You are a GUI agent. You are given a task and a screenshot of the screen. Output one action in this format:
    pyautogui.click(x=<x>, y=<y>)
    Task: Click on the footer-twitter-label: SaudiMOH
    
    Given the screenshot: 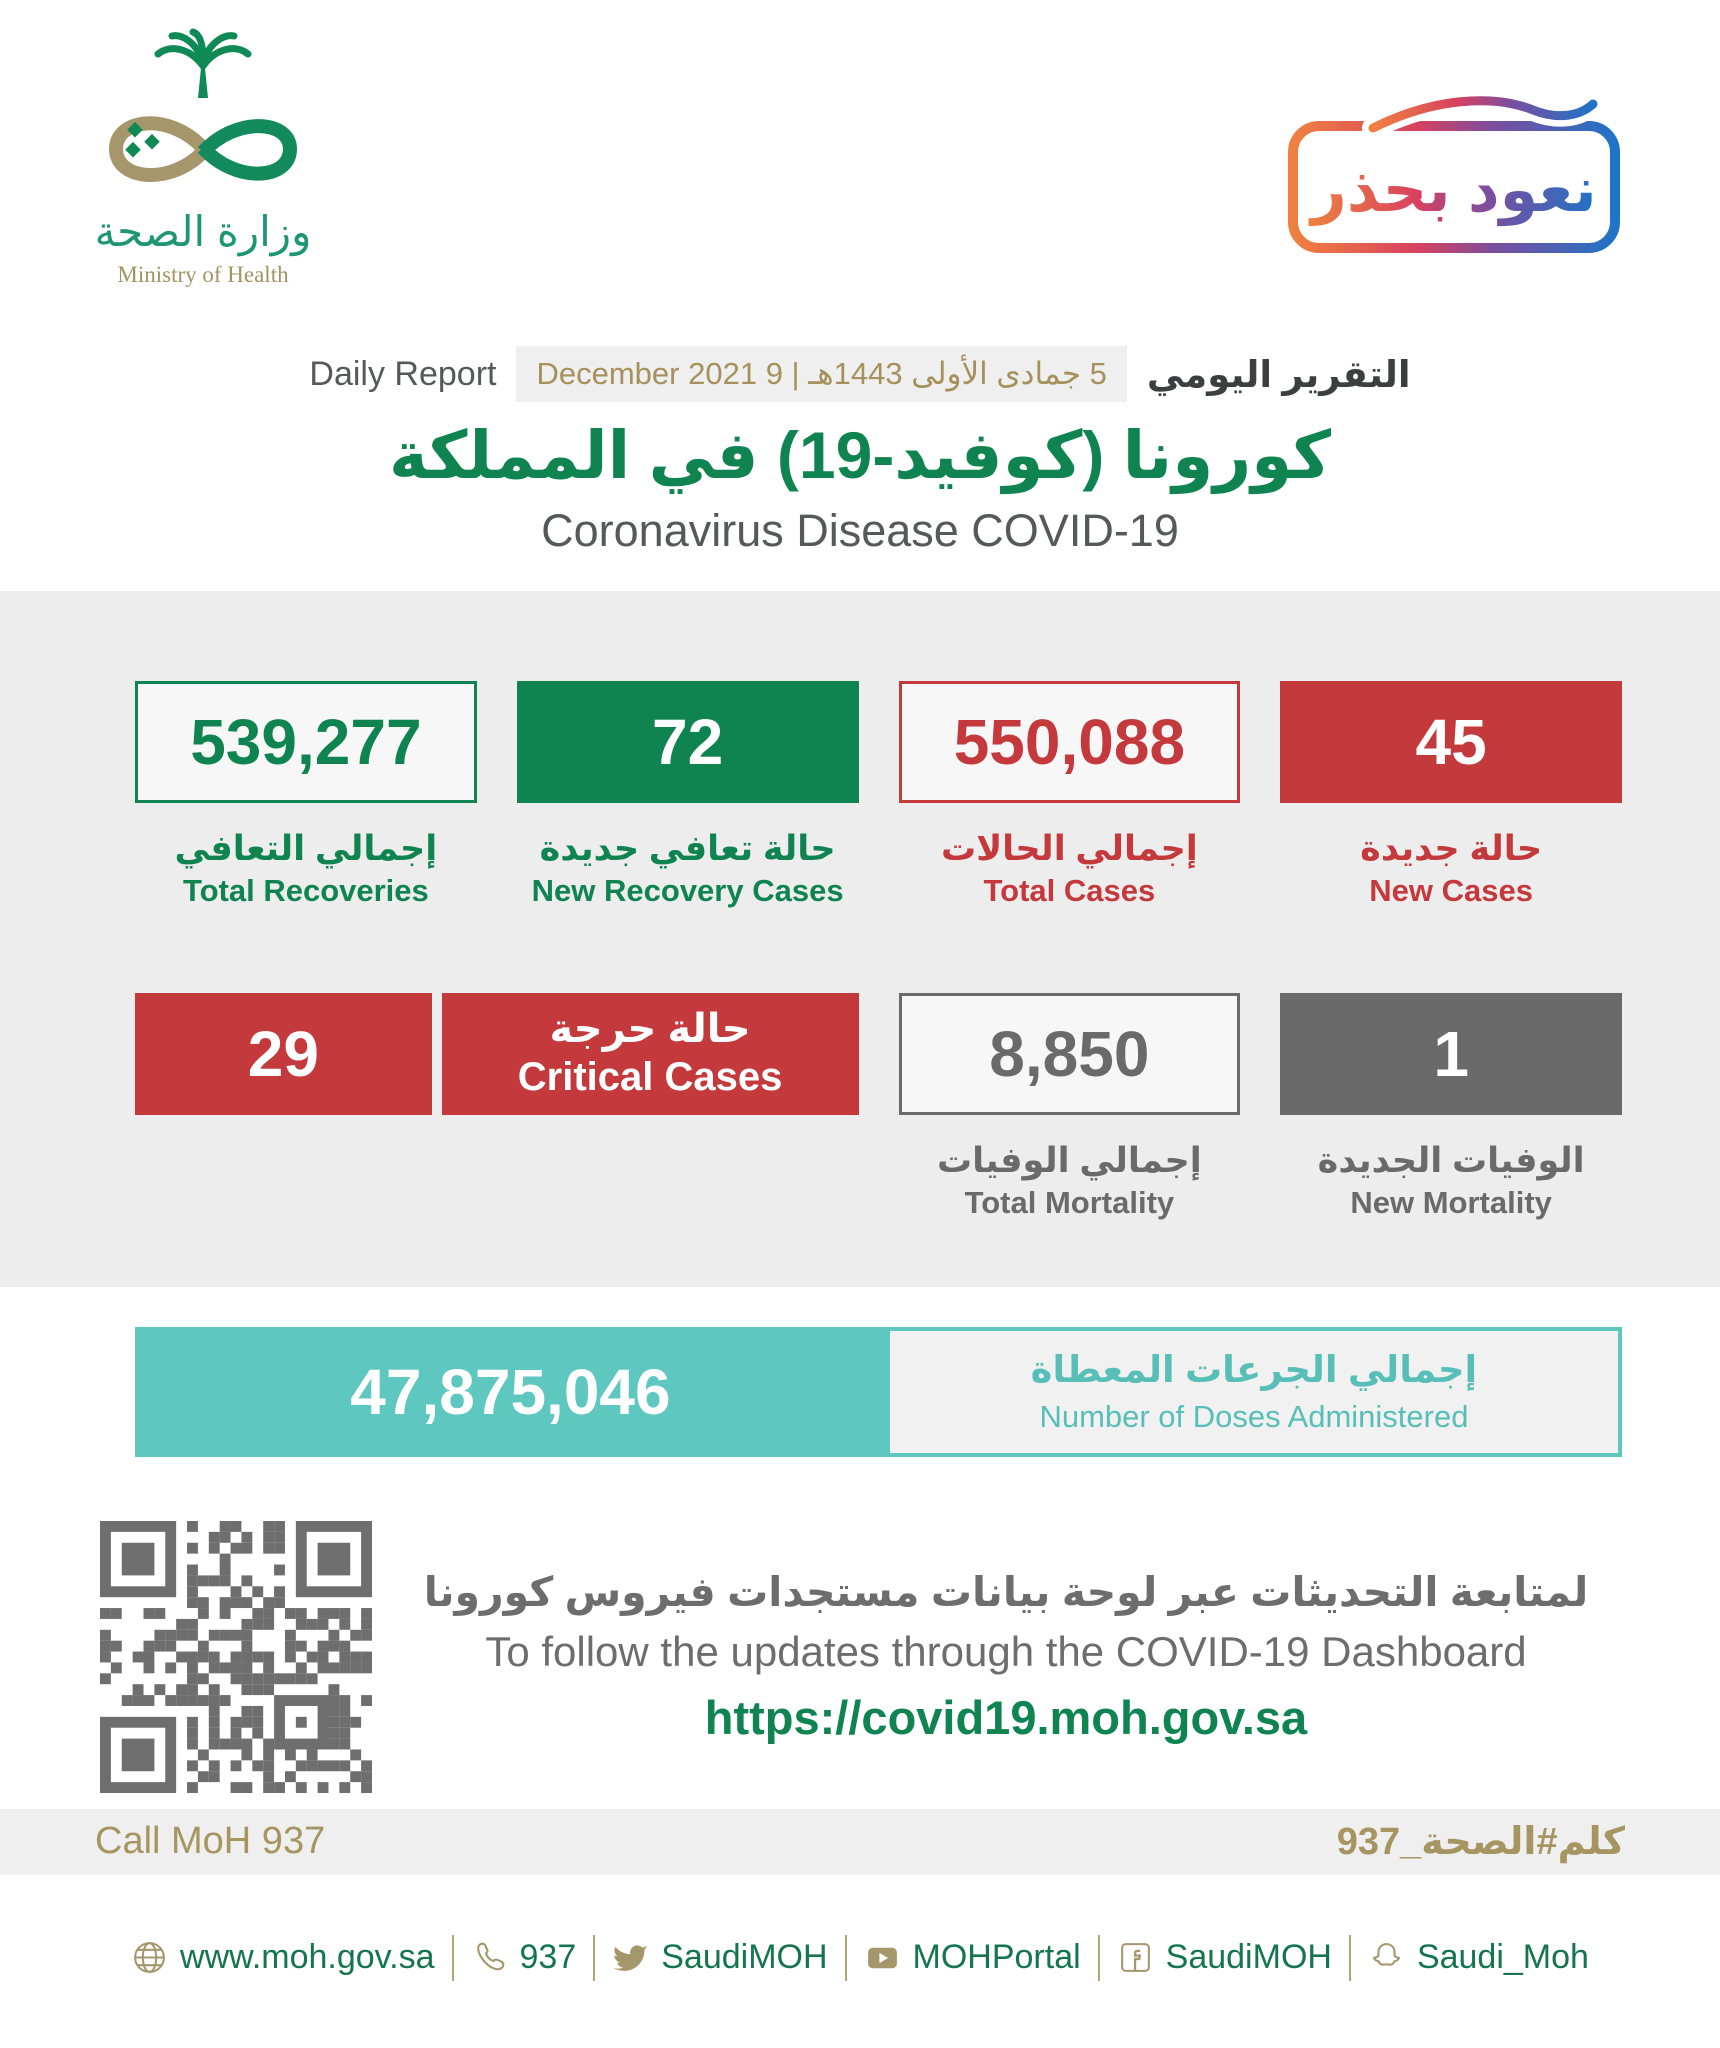 What is the action you would take?
    pyautogui.click(x=744, y=1957)
    